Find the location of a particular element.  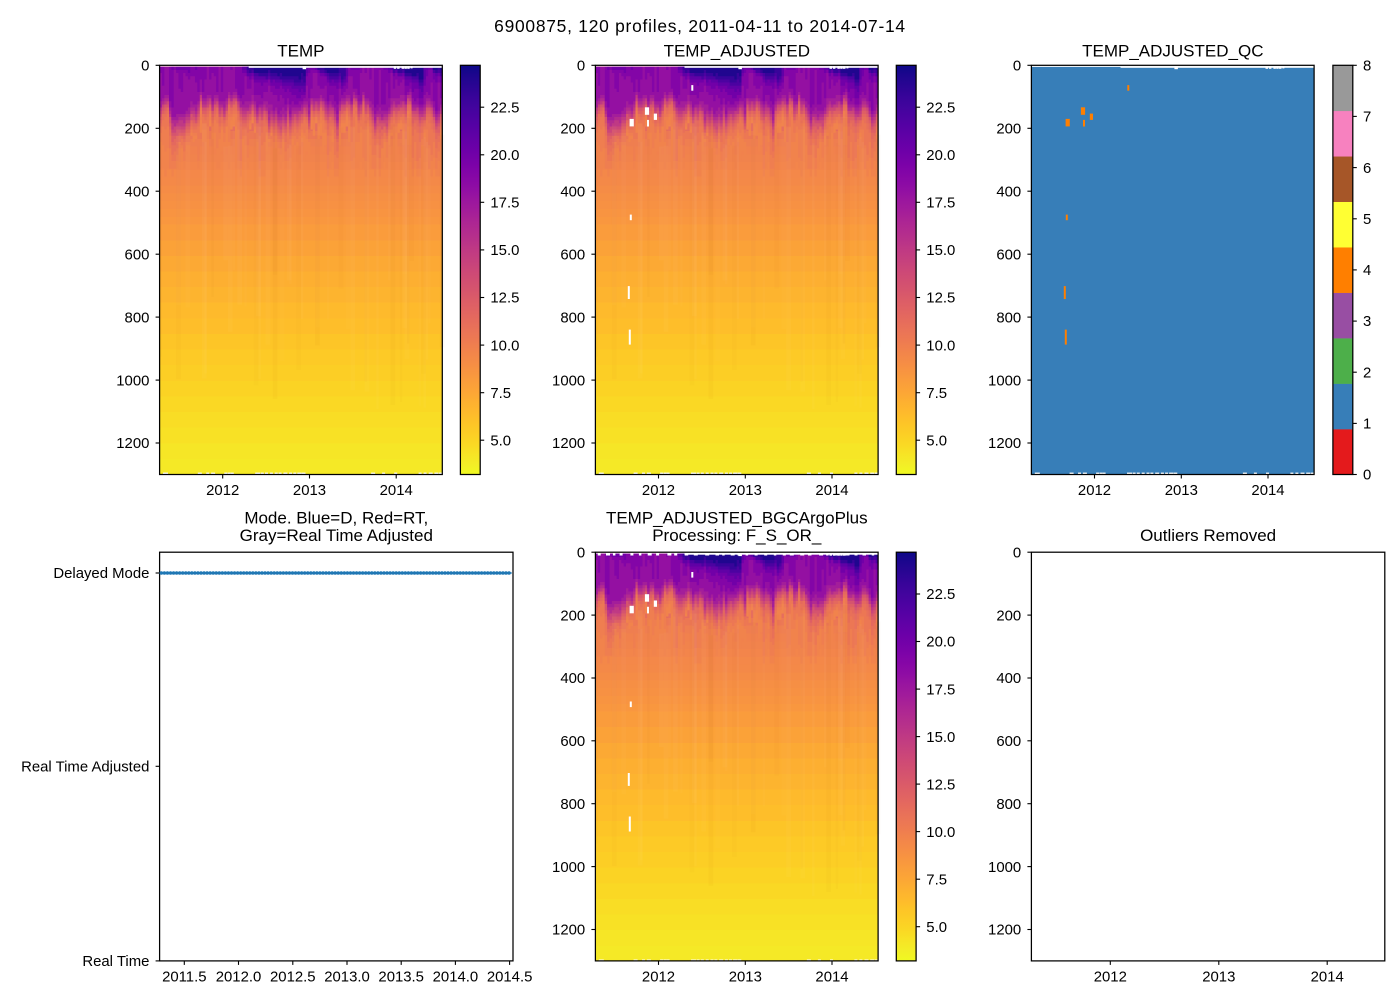

svg-text: 7 is located at coordinates (1367, 118).